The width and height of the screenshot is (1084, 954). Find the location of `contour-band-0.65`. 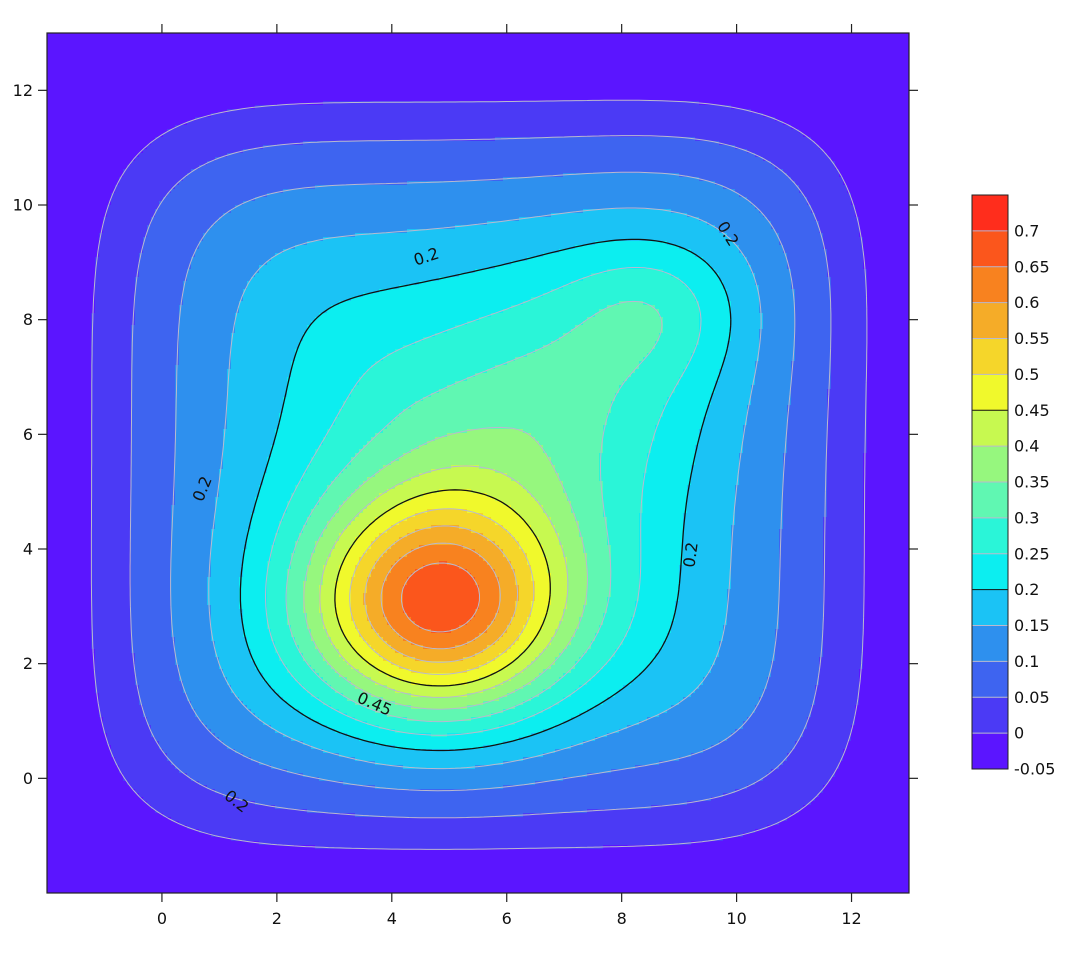

contour-band-0.65 is located at coordinates (441, 597).